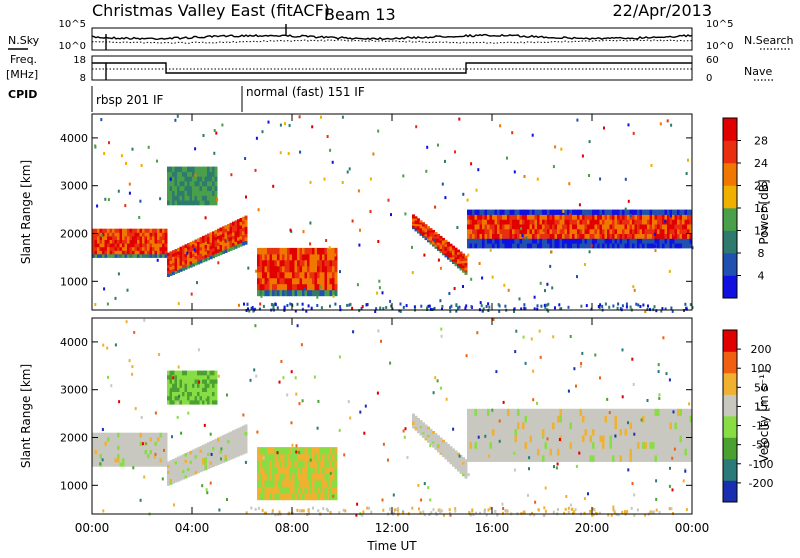 The image size is (800, 558). I want to click on colorbar-tick-label: 12, so click(761, 231).